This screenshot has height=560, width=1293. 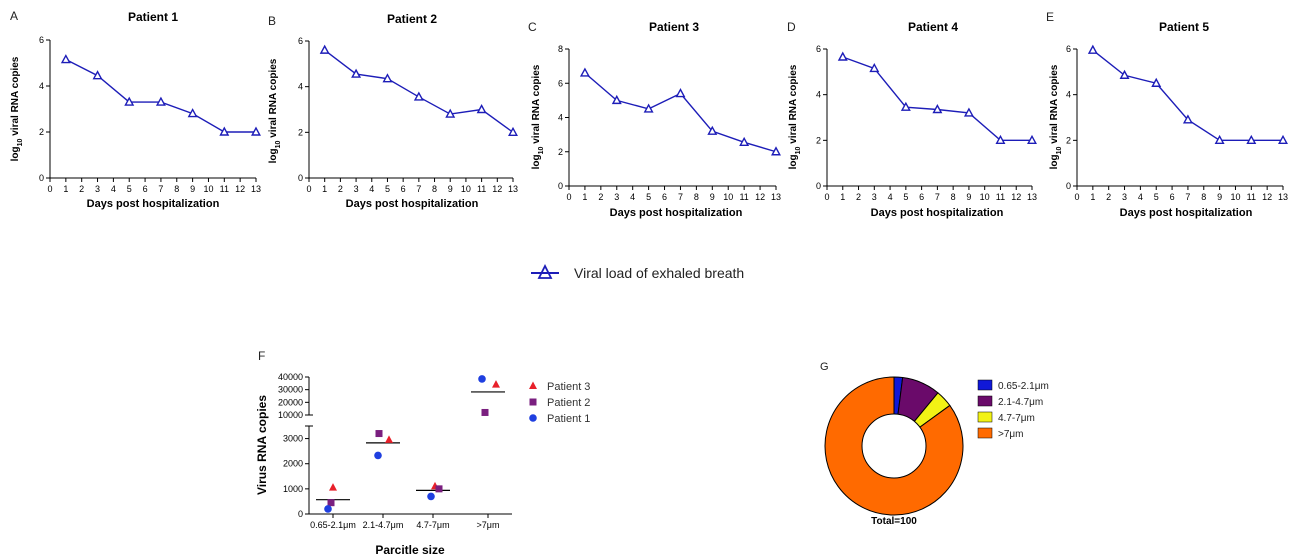 I want to click on panel-f-x-axis: 0.65-2.1μm 2.1-4.7μm 4.7-7μm >7μm, so click(x=410, y=521).